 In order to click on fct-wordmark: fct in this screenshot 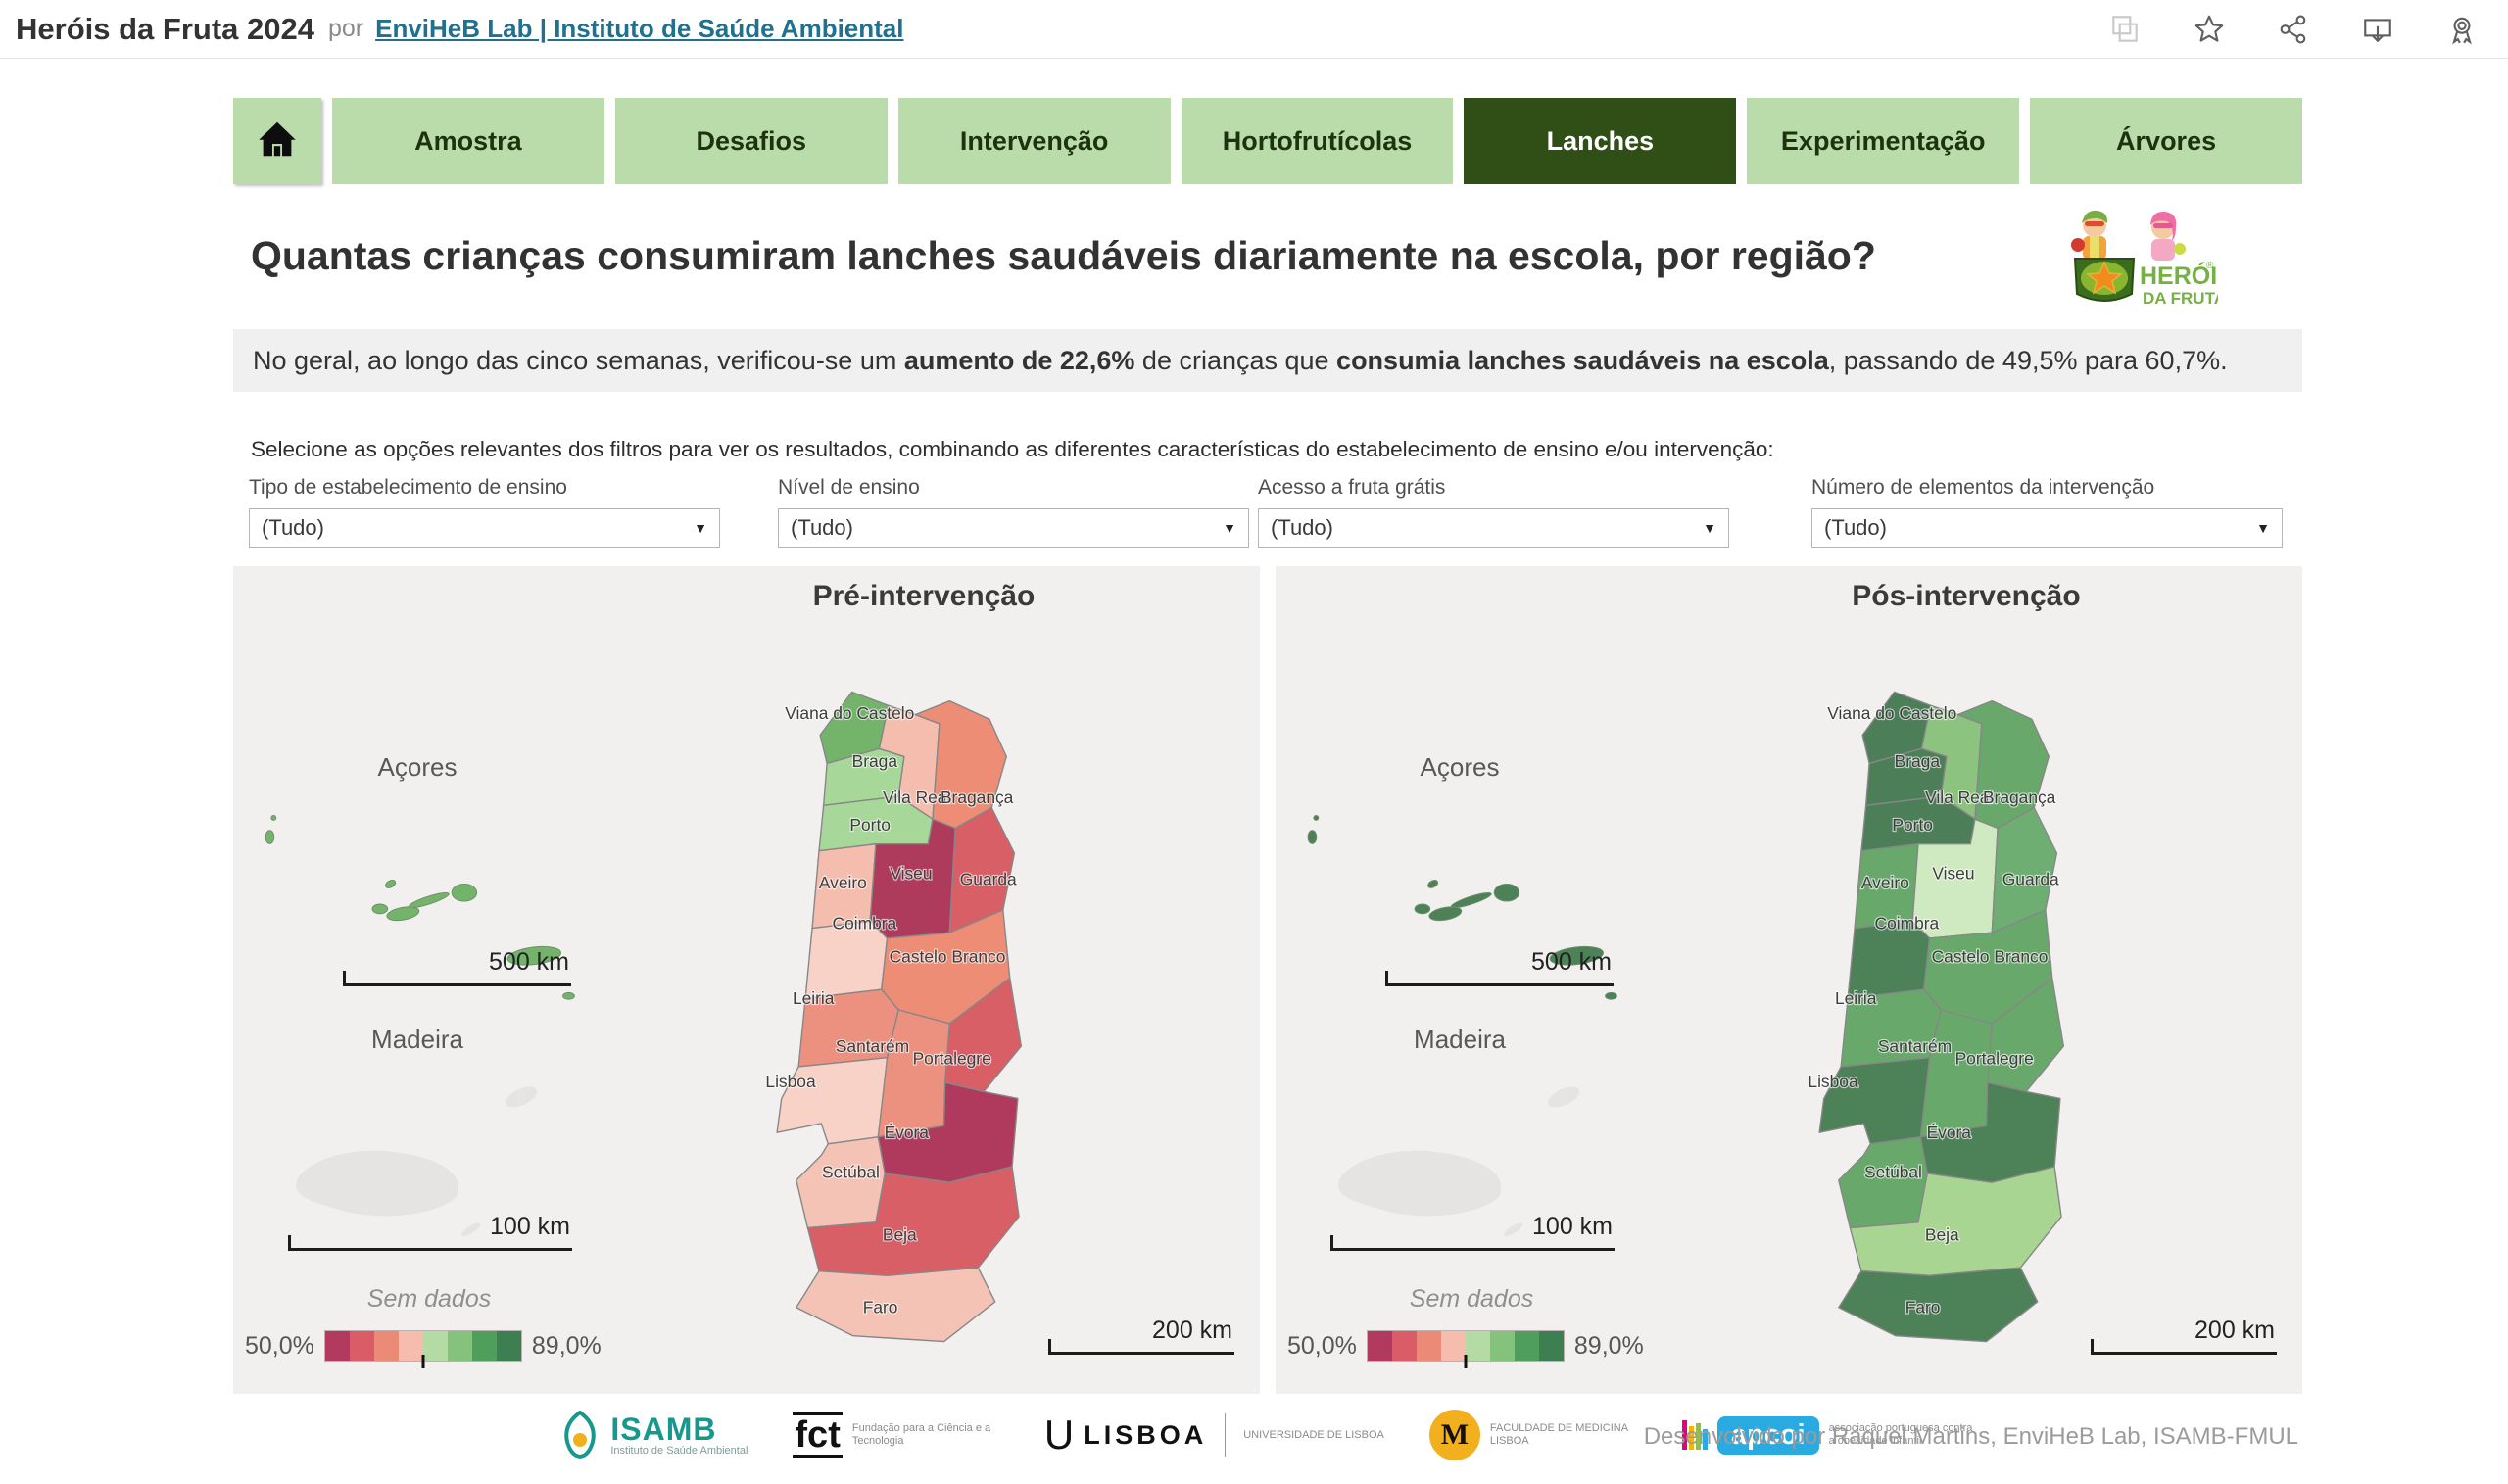, I will do `click(818, 1435)`.